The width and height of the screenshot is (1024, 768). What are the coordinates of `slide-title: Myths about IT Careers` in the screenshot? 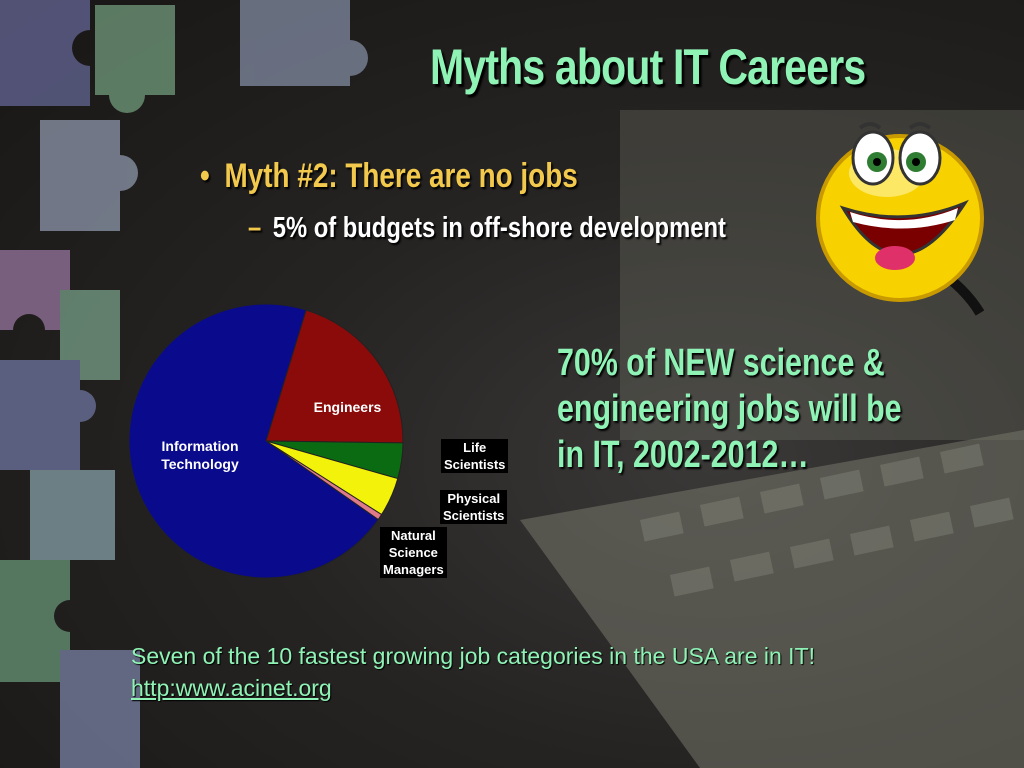 It's located at (648, 67).